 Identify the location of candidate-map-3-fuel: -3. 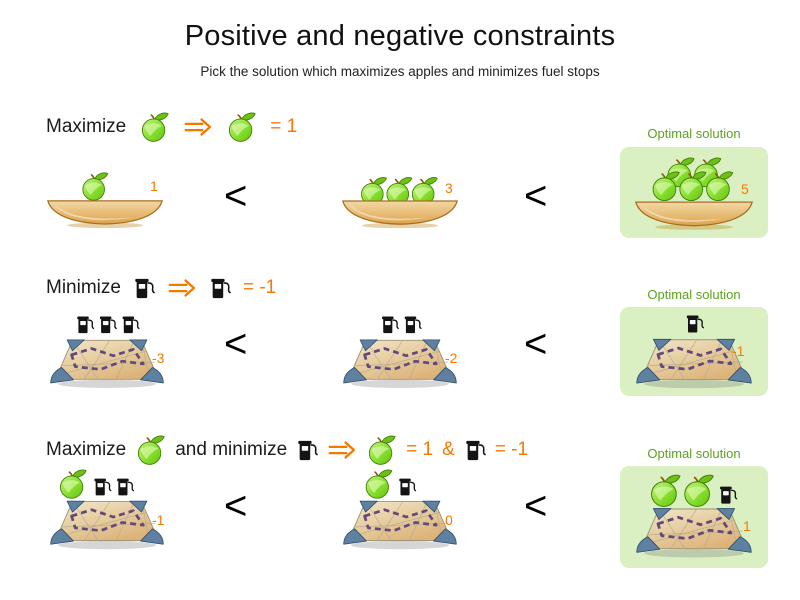
(107, 351).